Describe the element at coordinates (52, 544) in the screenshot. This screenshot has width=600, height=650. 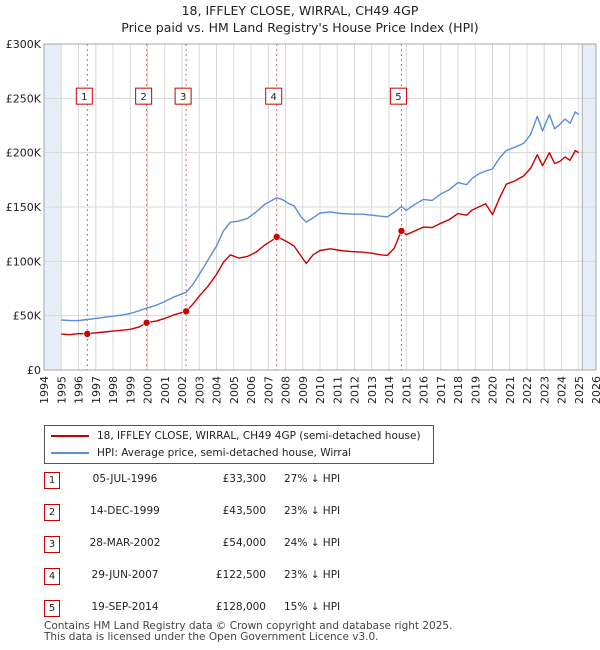
I see `transaction-number: 3` at that location.